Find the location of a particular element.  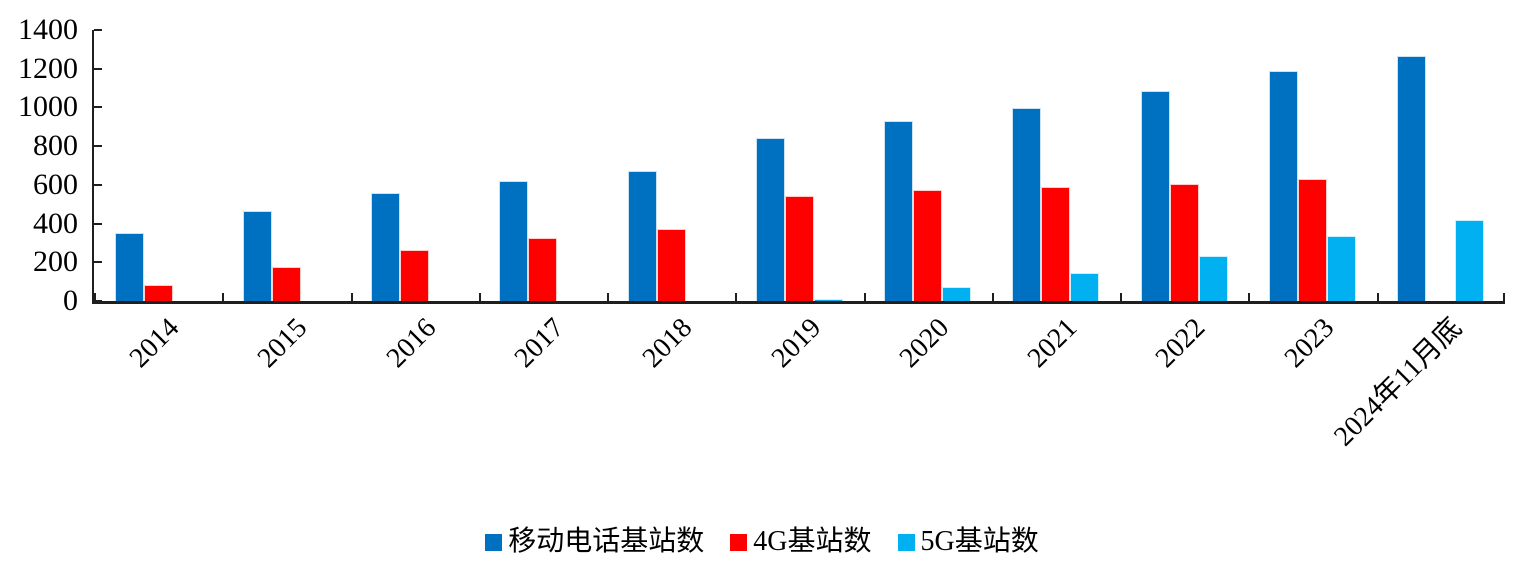

y-axis-tick-label: 0 is located at coordinates (70, 300).